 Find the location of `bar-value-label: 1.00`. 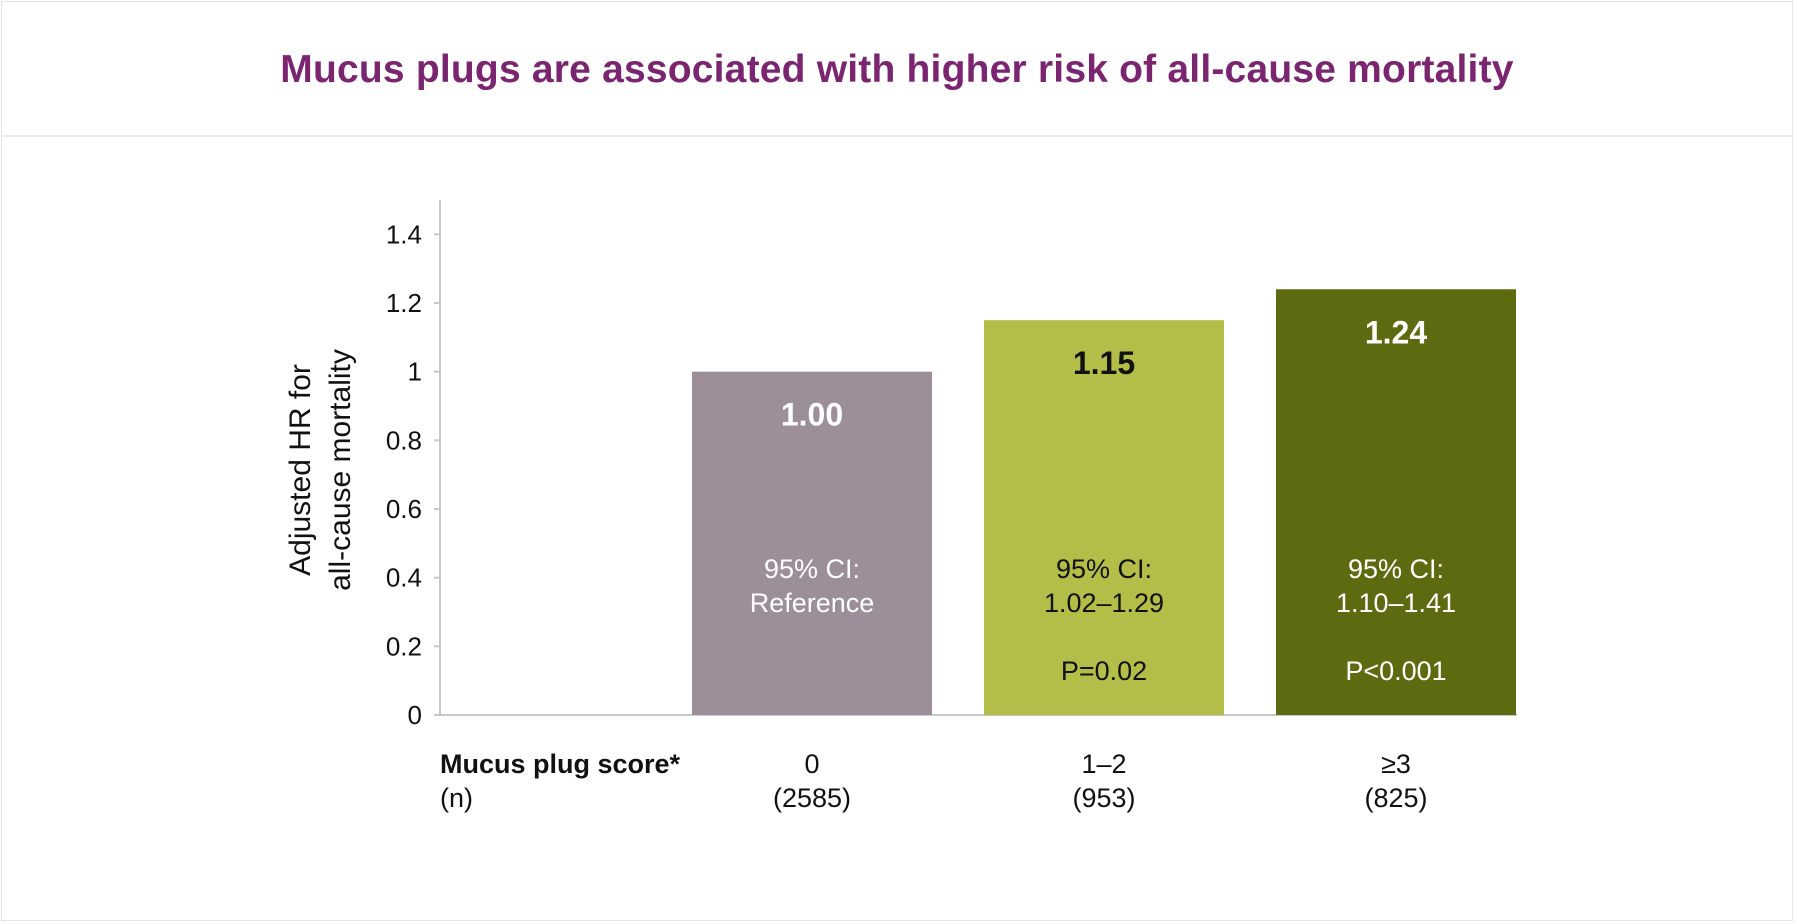

bar-value-label: 1.00 is located at coordinates (812, 415).